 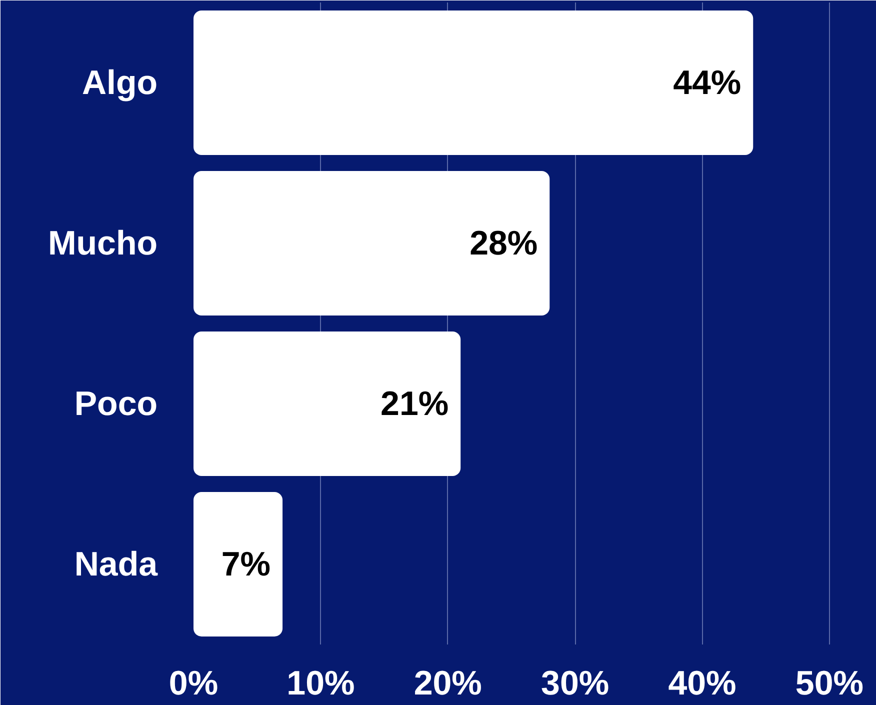 What do you see at coordinates (448, 683) in the screenshot?
I see `x-tick-label: 20%` at bounding box center [448, 683].